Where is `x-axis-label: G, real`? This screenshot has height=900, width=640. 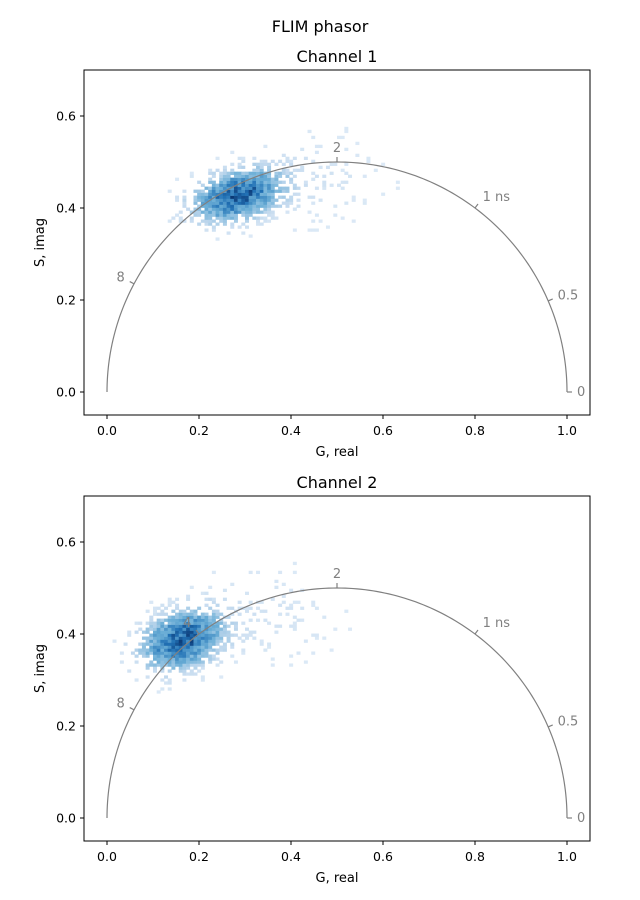 x-axis-label: G, real is located at coordinates (337, 878).